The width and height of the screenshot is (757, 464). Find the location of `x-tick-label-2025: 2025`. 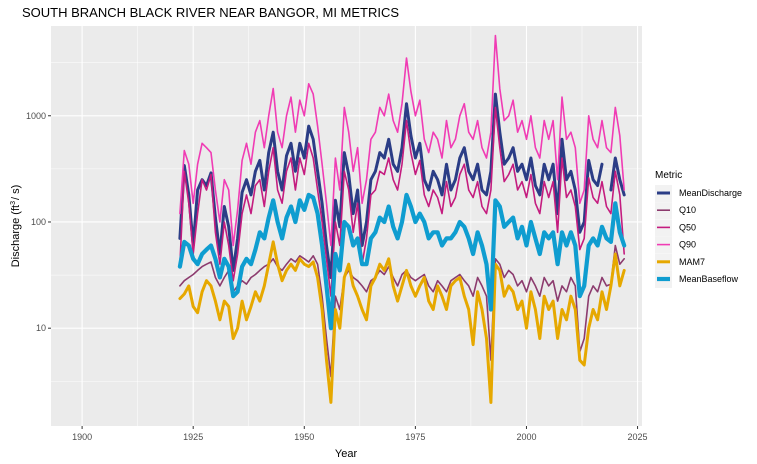

x-tick-label-2025: 2025 is located at coordinates (638, 437).